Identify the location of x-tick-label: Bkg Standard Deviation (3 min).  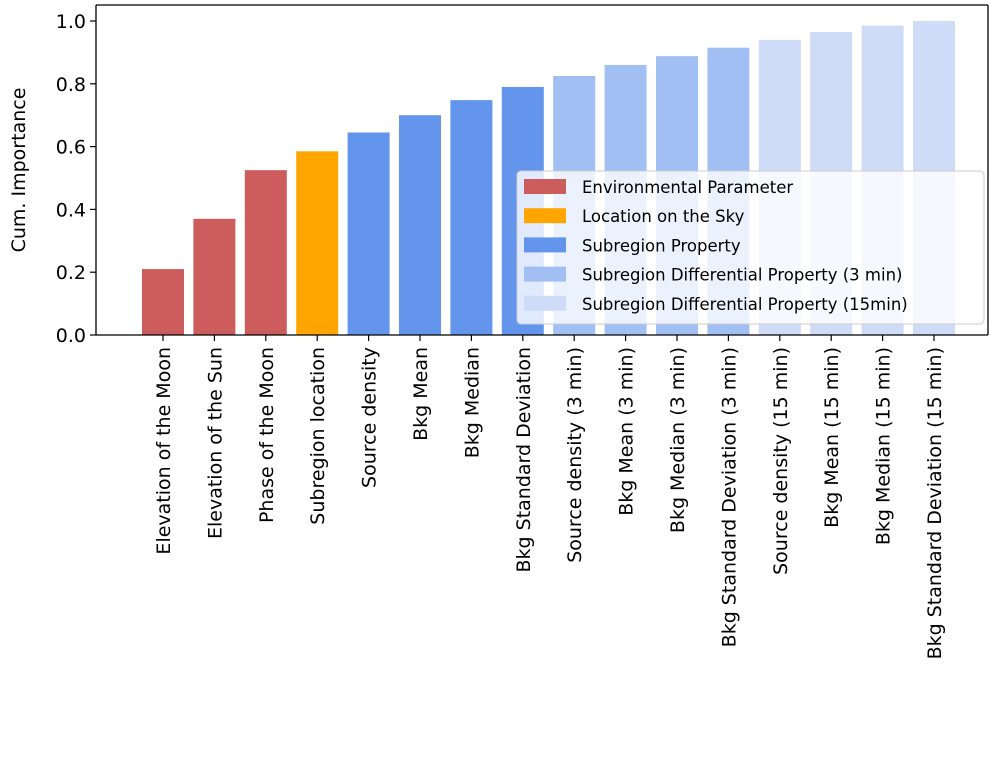
(729, 497).